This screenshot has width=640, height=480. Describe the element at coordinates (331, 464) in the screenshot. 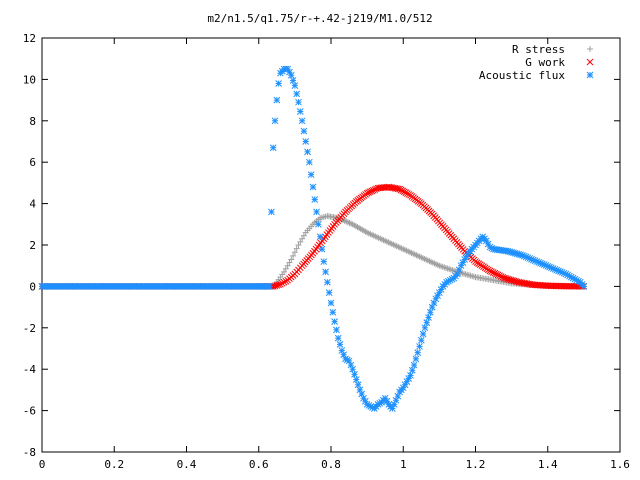

I see `x-tick-label: 0.8` at that location.